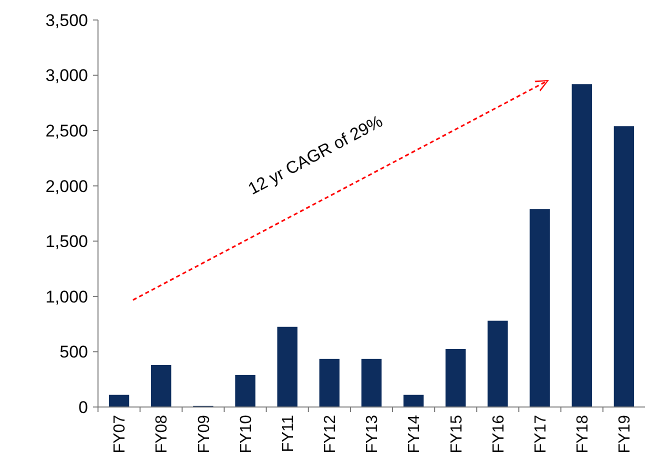 This screenshot has width=652, height=471. I want to click on y-tick-label: 0, so click(83, 407).